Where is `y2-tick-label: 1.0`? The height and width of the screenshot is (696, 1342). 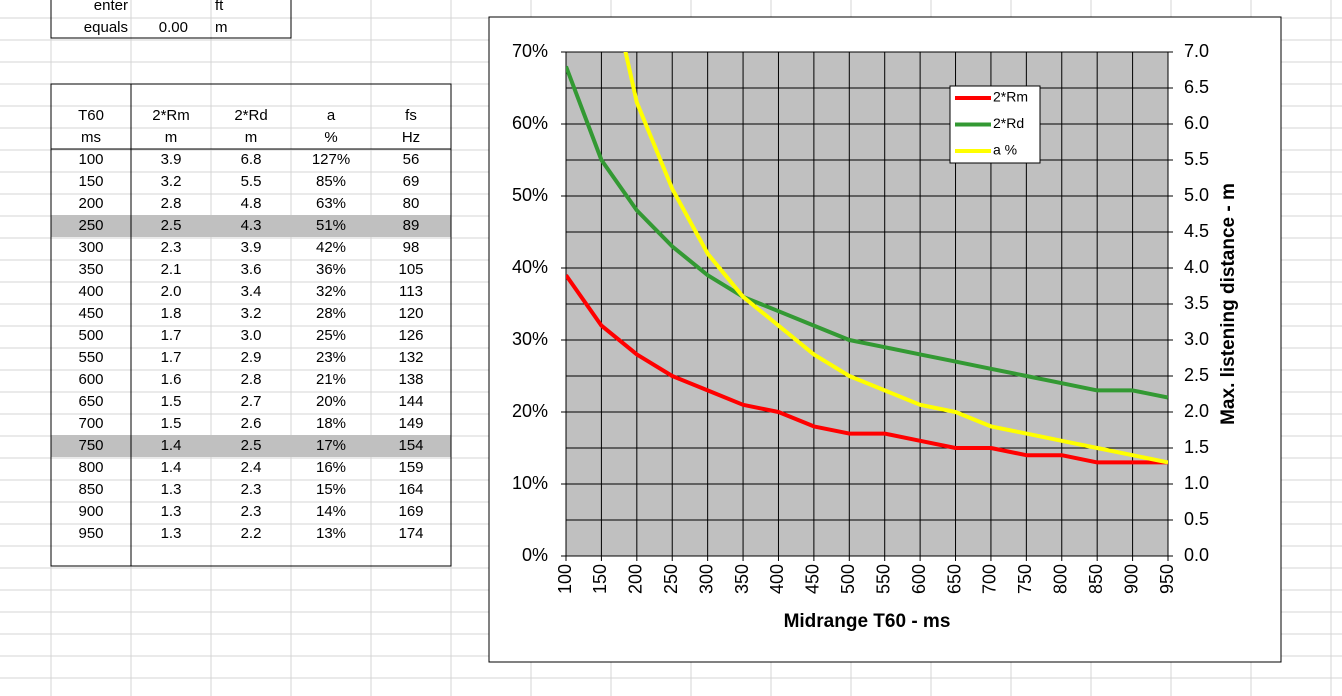 y2-tick-label: 1.0 is located at coordinates (1196, 483).